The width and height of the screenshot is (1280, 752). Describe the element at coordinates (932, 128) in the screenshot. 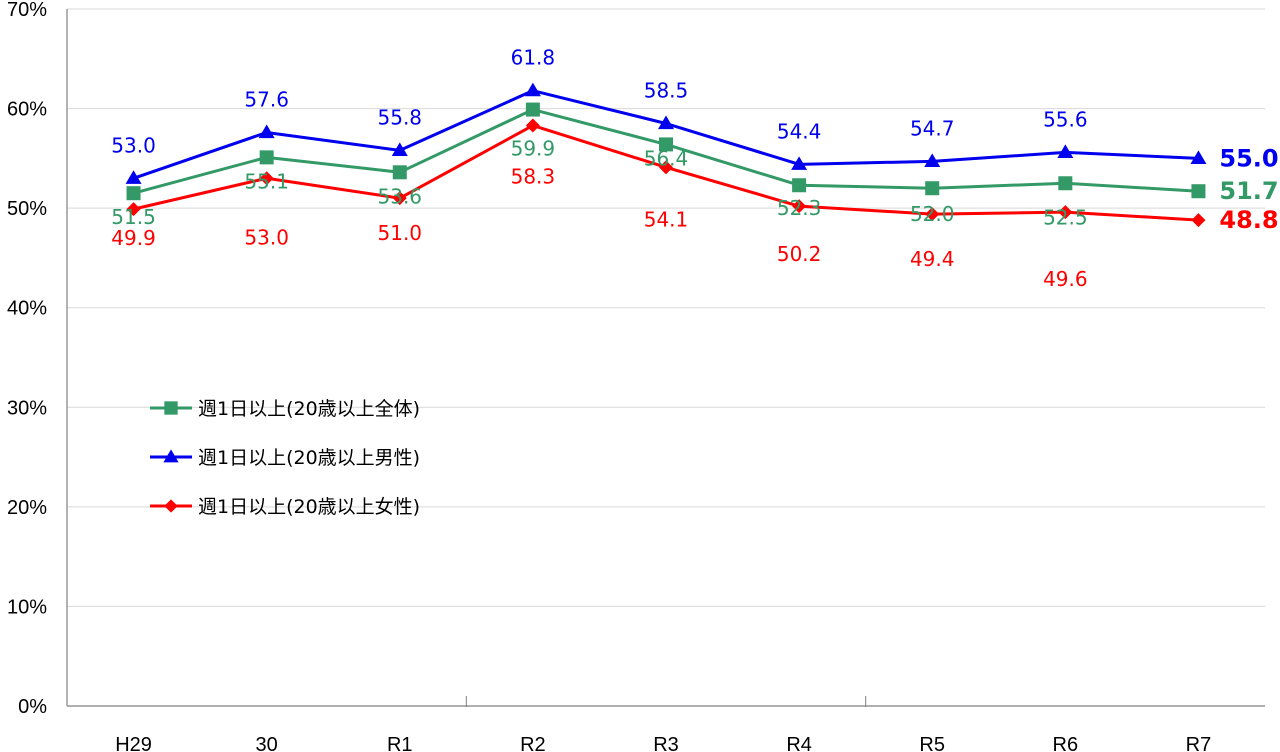

I see `data-label-1-6: 54.7` at that location.